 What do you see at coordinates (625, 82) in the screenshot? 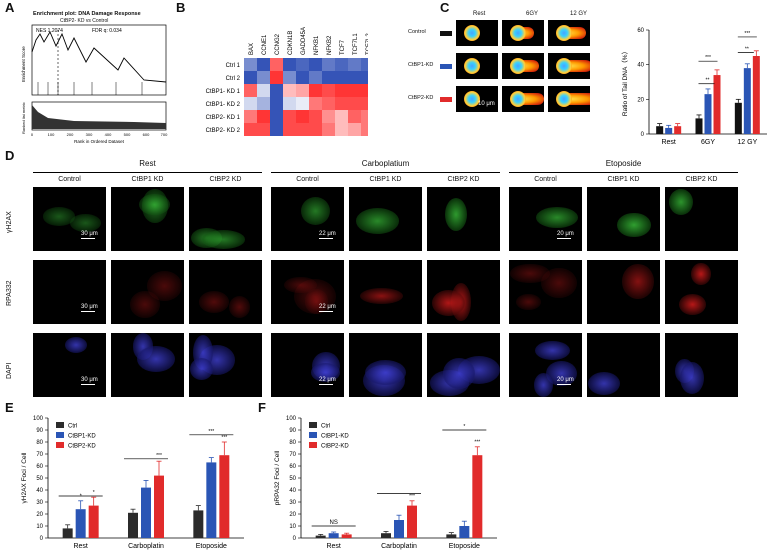
I see `y-axis-label: Ratio of Tail DNA（%）` at bounding box center [625, 82].